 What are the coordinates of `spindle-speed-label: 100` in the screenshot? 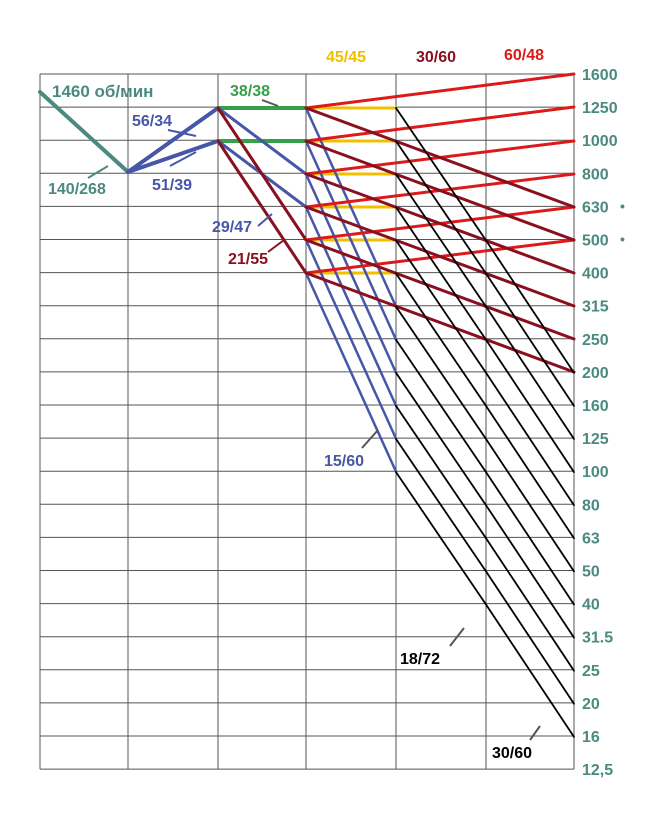 It's located at (595, 472).